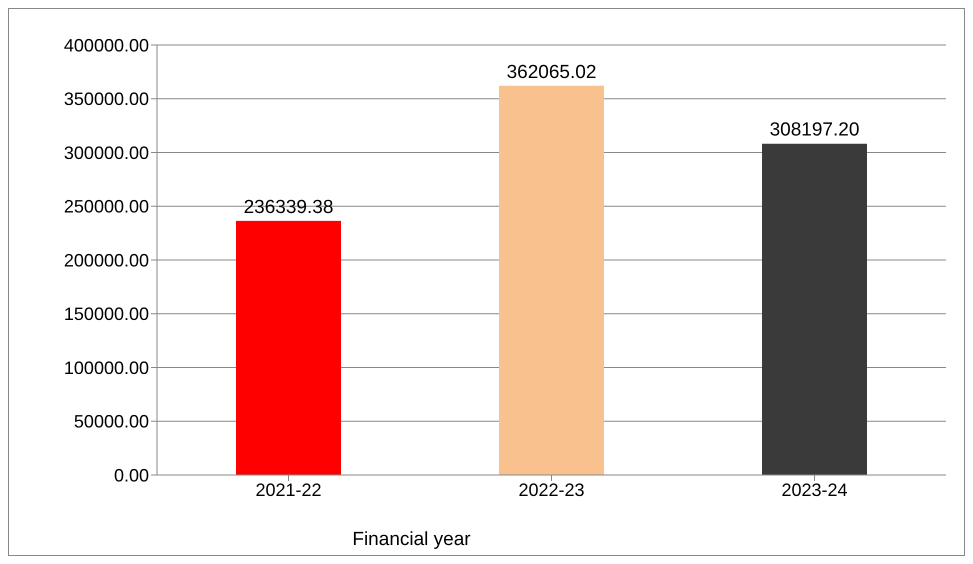 The height and width of the screenshot is (564, 973). Describe the element at coordinates (412, 539) in the screenshot. I see `x-axis-title: Financial year` at that location.